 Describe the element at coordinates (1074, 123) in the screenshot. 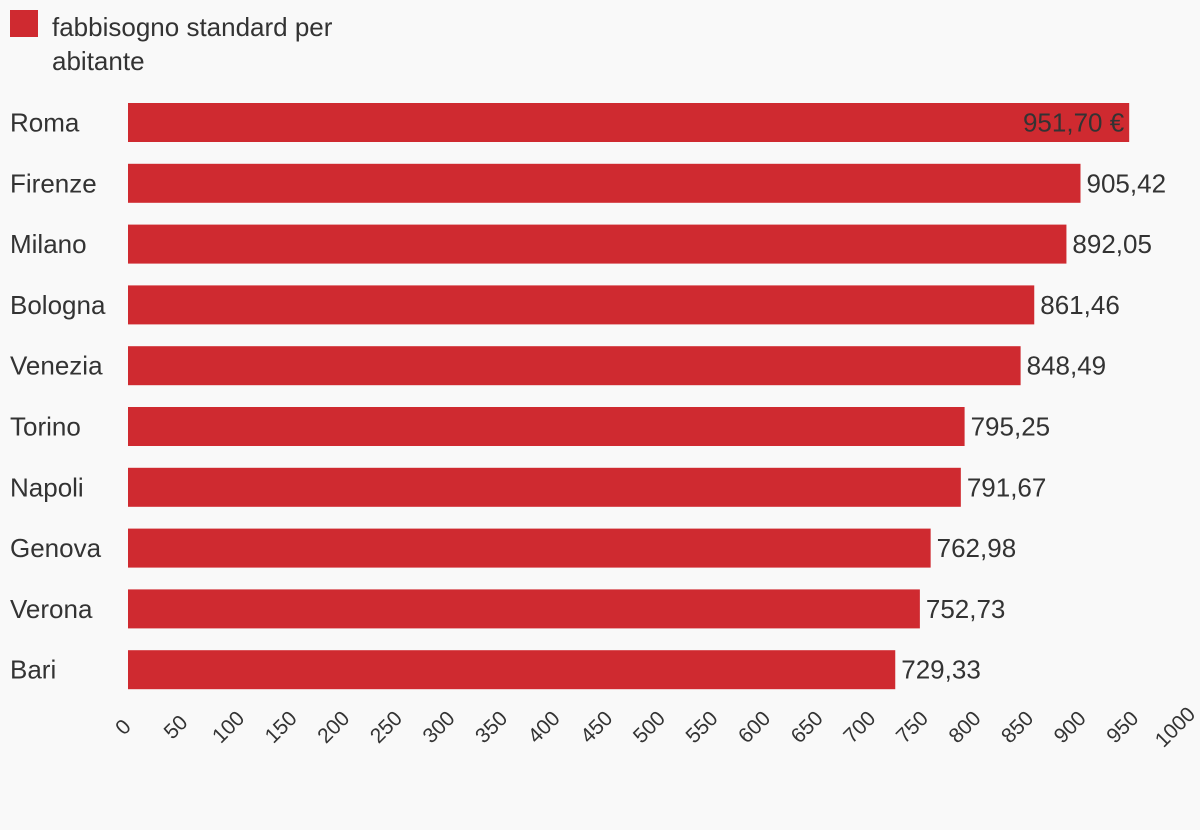

I see `value-label: 951,70 €` at that location.